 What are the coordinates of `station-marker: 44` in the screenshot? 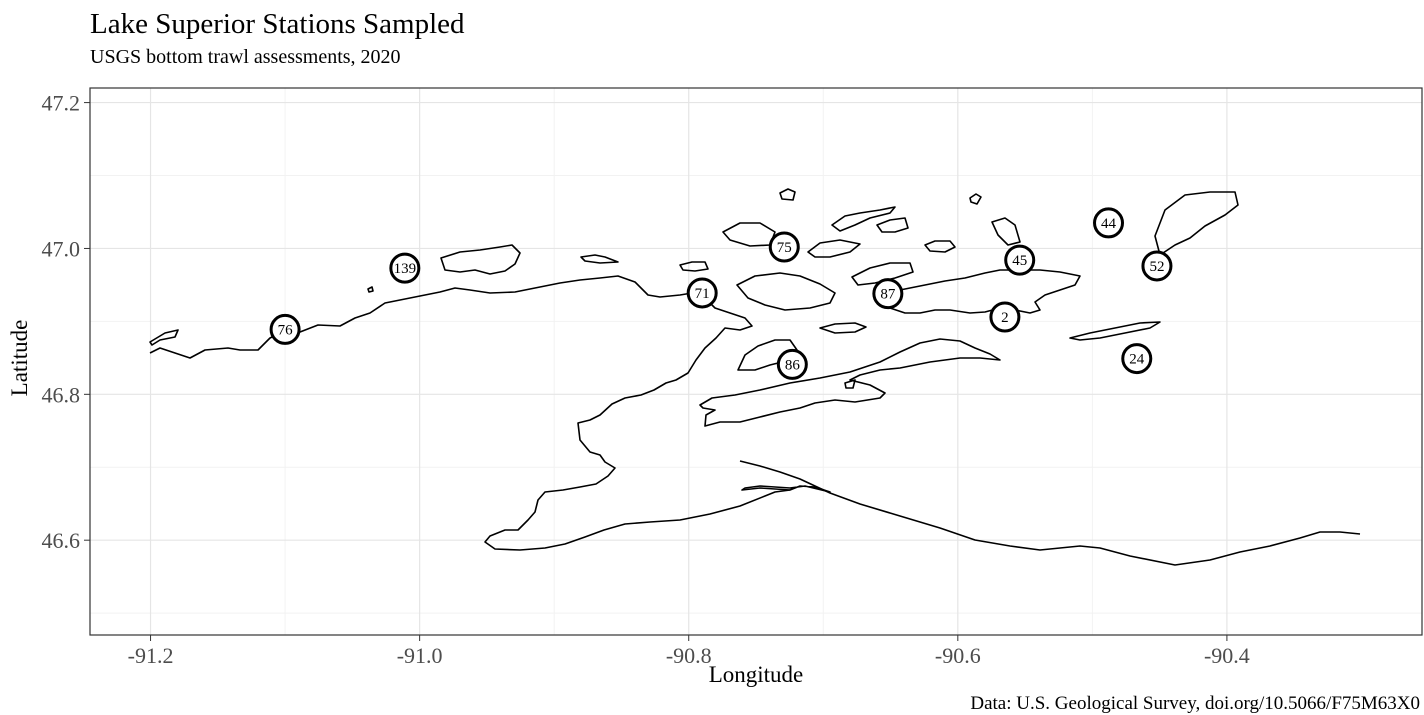 It's located at (1109, 223).